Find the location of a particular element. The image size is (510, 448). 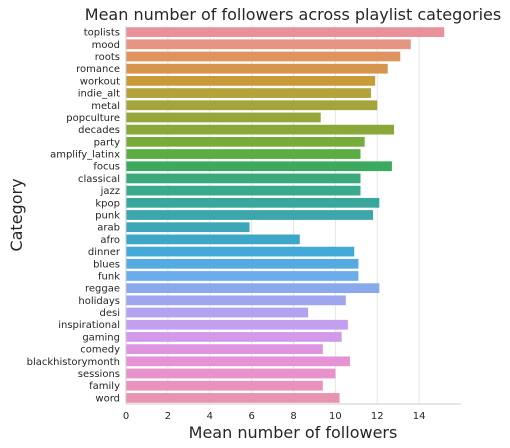

bar-toplists is located at coordinates (285, 32).